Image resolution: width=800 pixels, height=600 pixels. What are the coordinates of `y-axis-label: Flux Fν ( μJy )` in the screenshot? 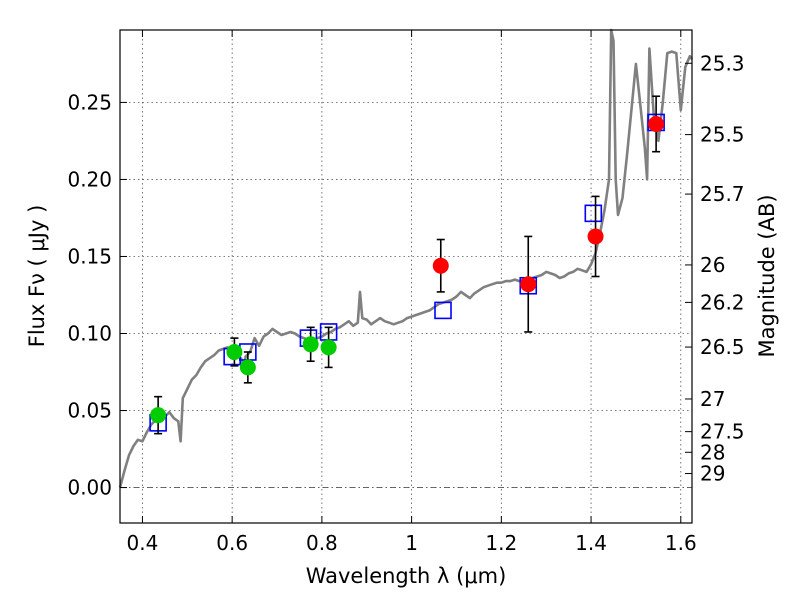 It's located at (37, 276).